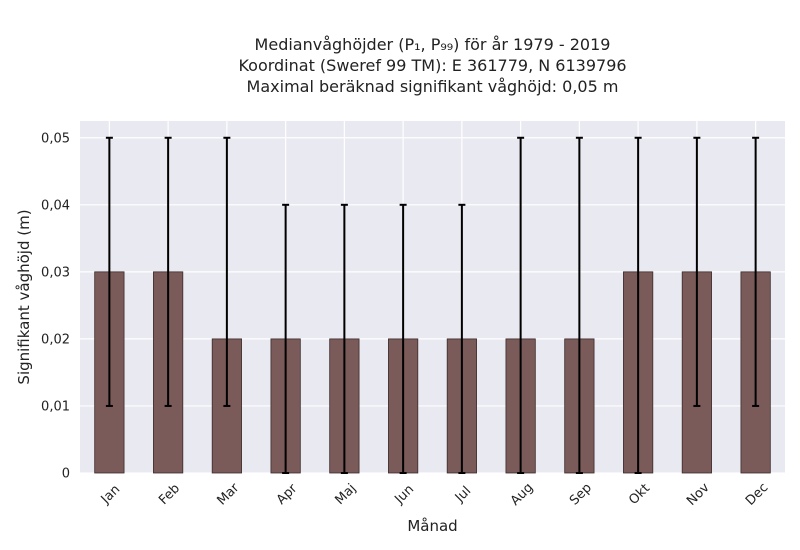 This screenshot has height=550, width=800. Describe the element at coordinates (756, 271) in the screenshot. I see `error-bar-dec` at that location.